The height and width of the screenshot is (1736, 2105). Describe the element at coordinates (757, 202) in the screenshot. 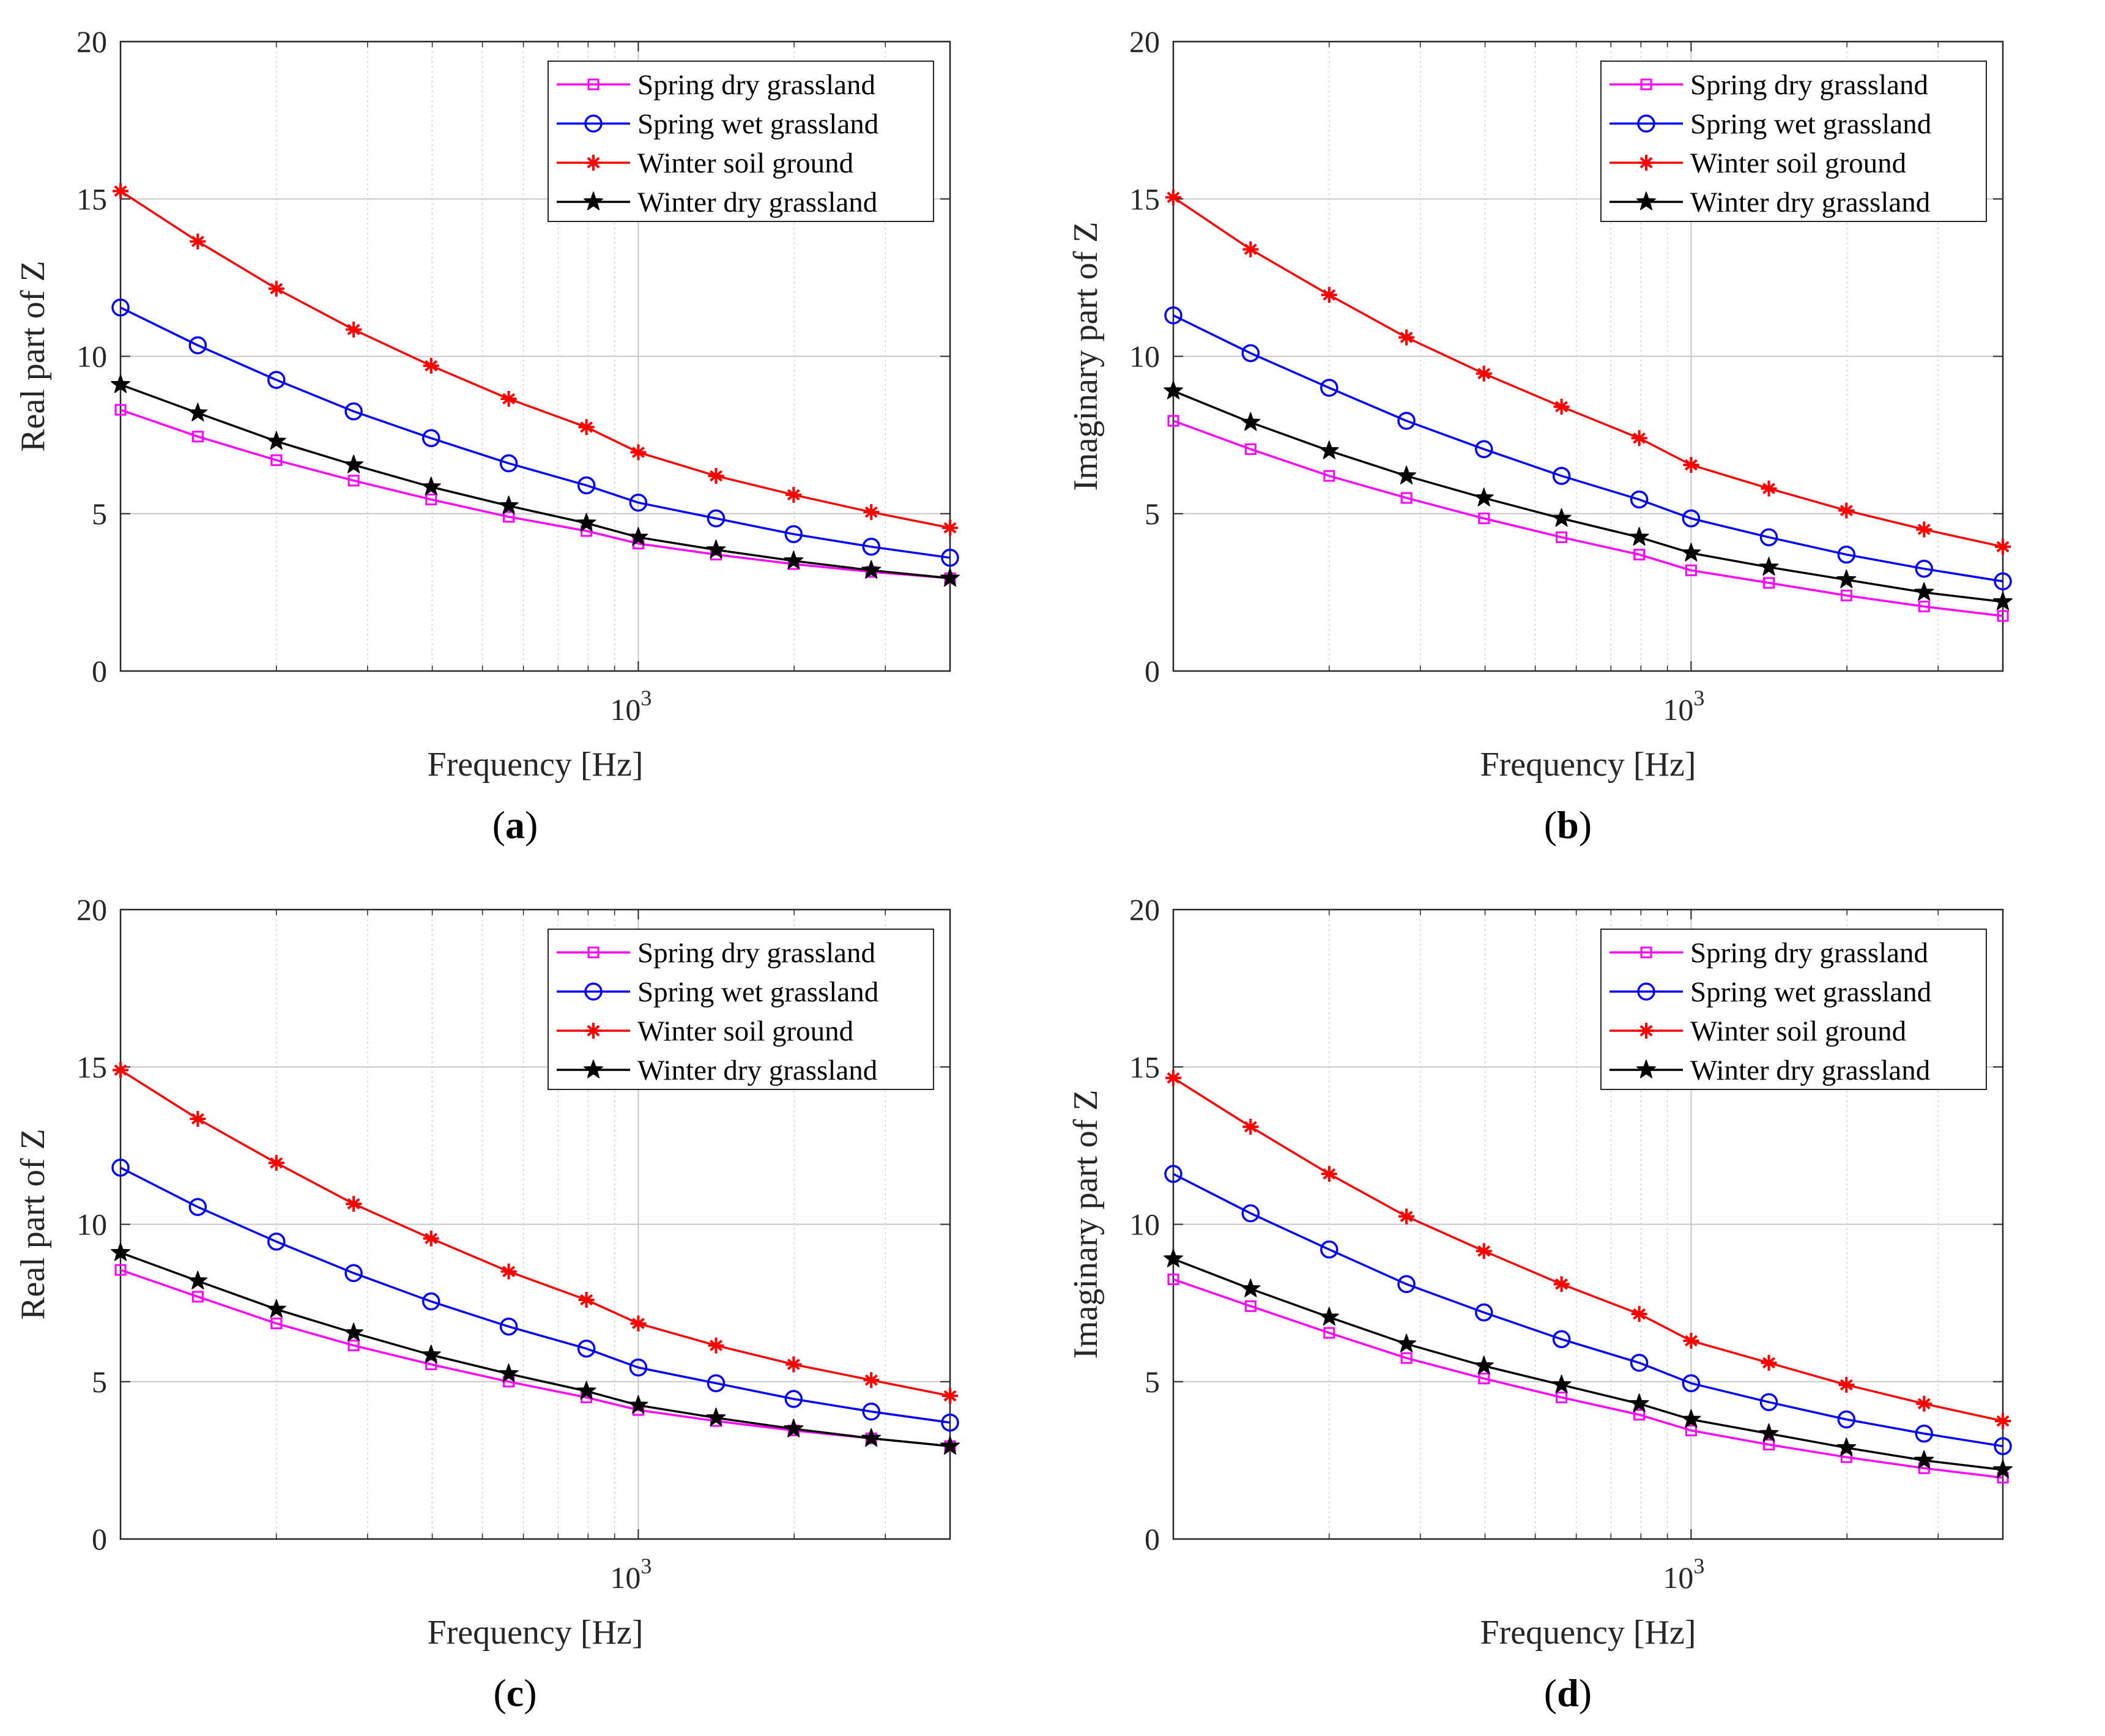

I see `legend-entry-label: Winter dry grassland` at that location.